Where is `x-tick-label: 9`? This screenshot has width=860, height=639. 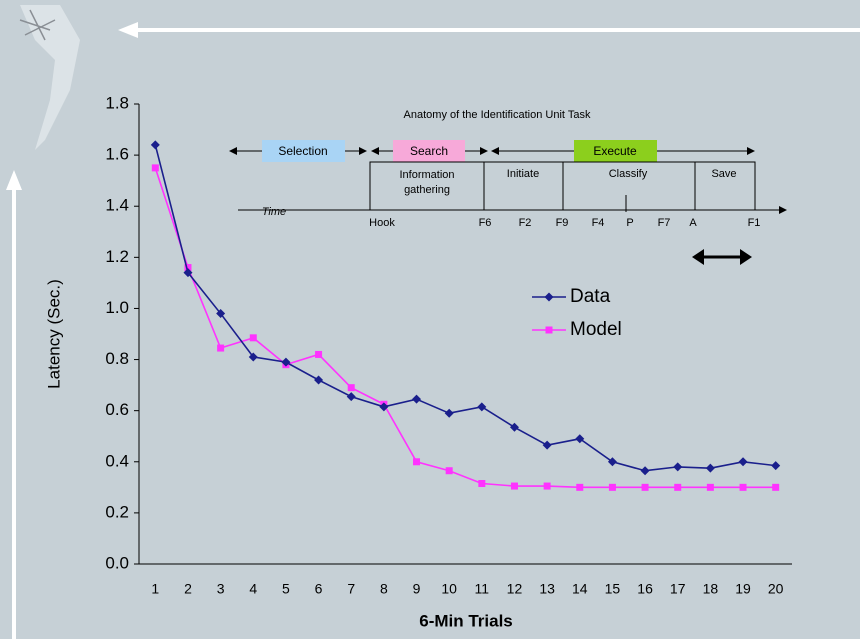 x-tick-label: 9 is located at coordinates (417, 589).